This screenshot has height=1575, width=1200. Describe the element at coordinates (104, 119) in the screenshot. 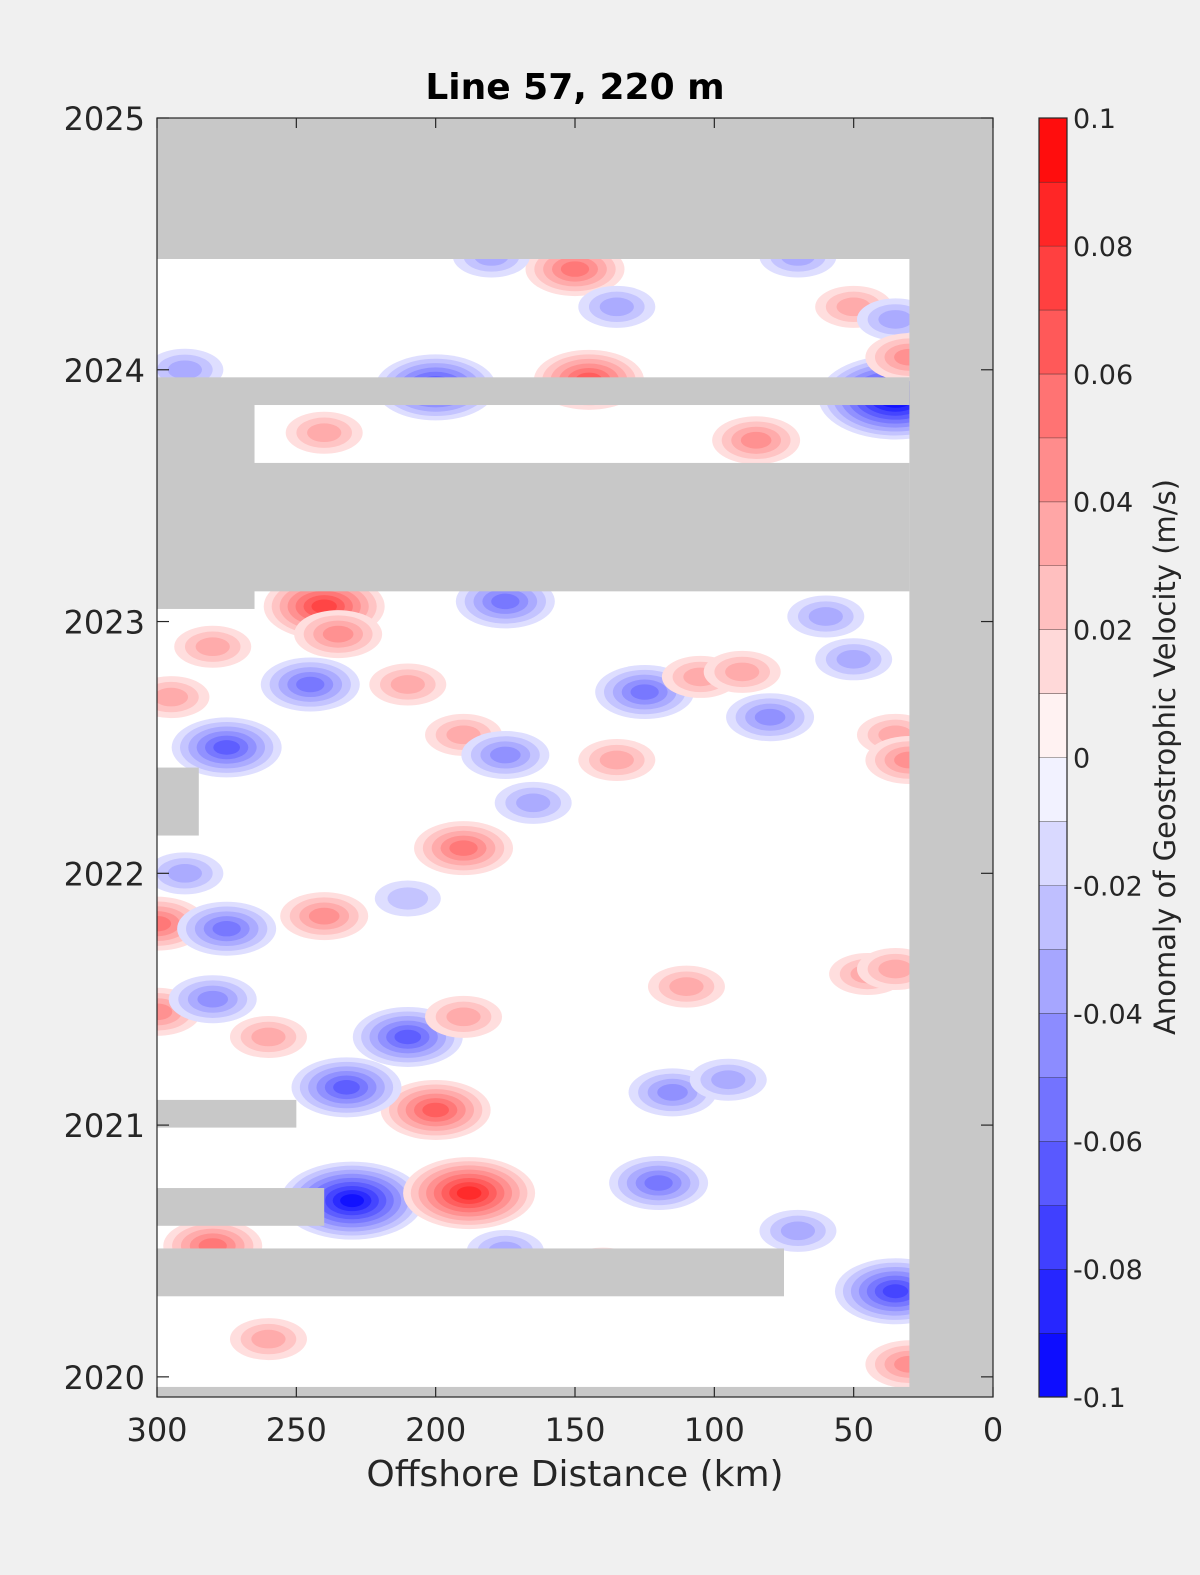

I see `y-tick-label: 2025` at that location.